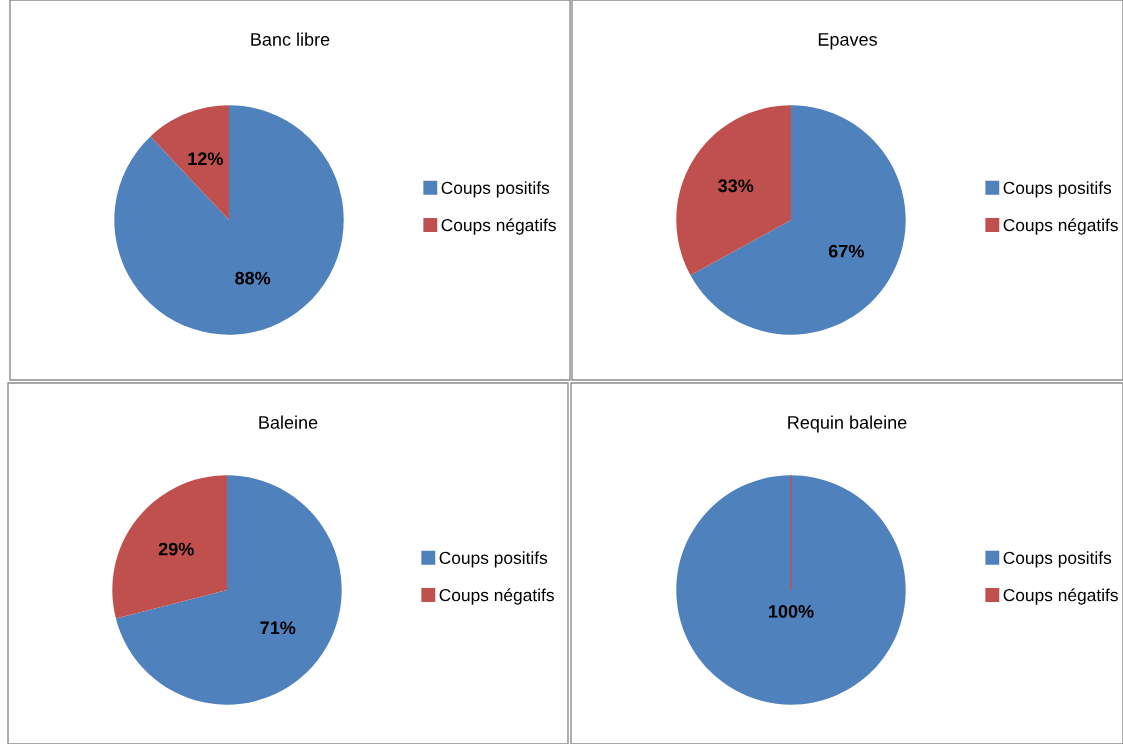 Image resolution: width=1123 pixels, height=744 pixels. Describe the element at coordinates (791, 611) in the screenshot. I see `data-label: 100%` at that location.